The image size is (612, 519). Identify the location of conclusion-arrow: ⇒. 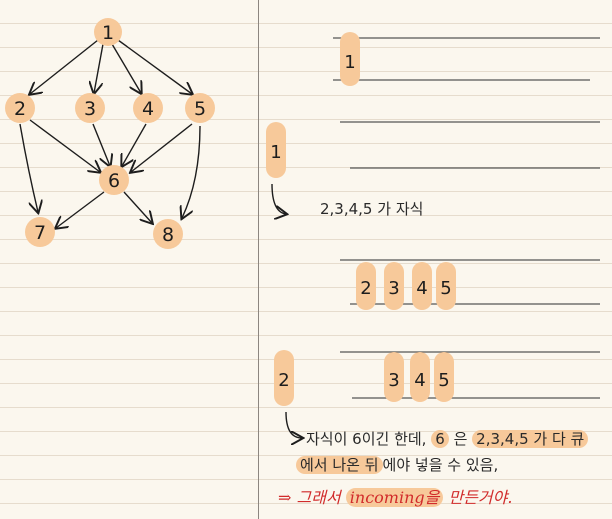
(285, 497).